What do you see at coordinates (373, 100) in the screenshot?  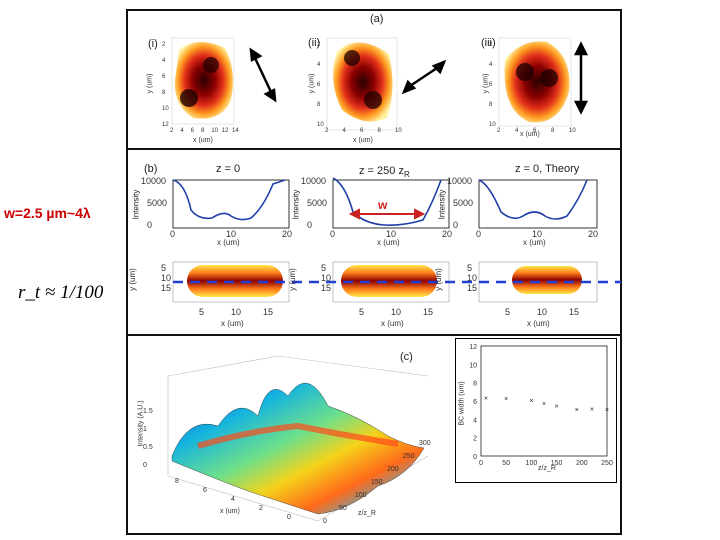 I see `subpanel-ii-hotspot` at bounding box center [373, 100].